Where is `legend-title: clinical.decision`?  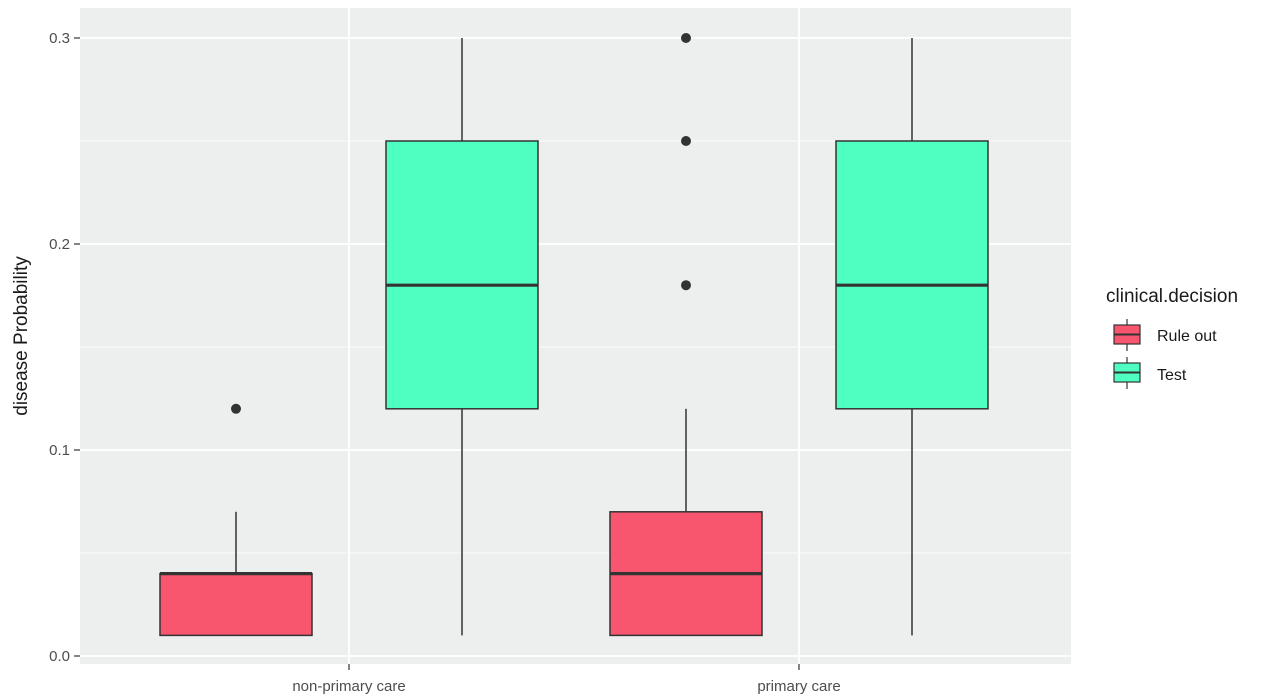
legend-title: clinical.decision is located at coordinates (1172, 296).